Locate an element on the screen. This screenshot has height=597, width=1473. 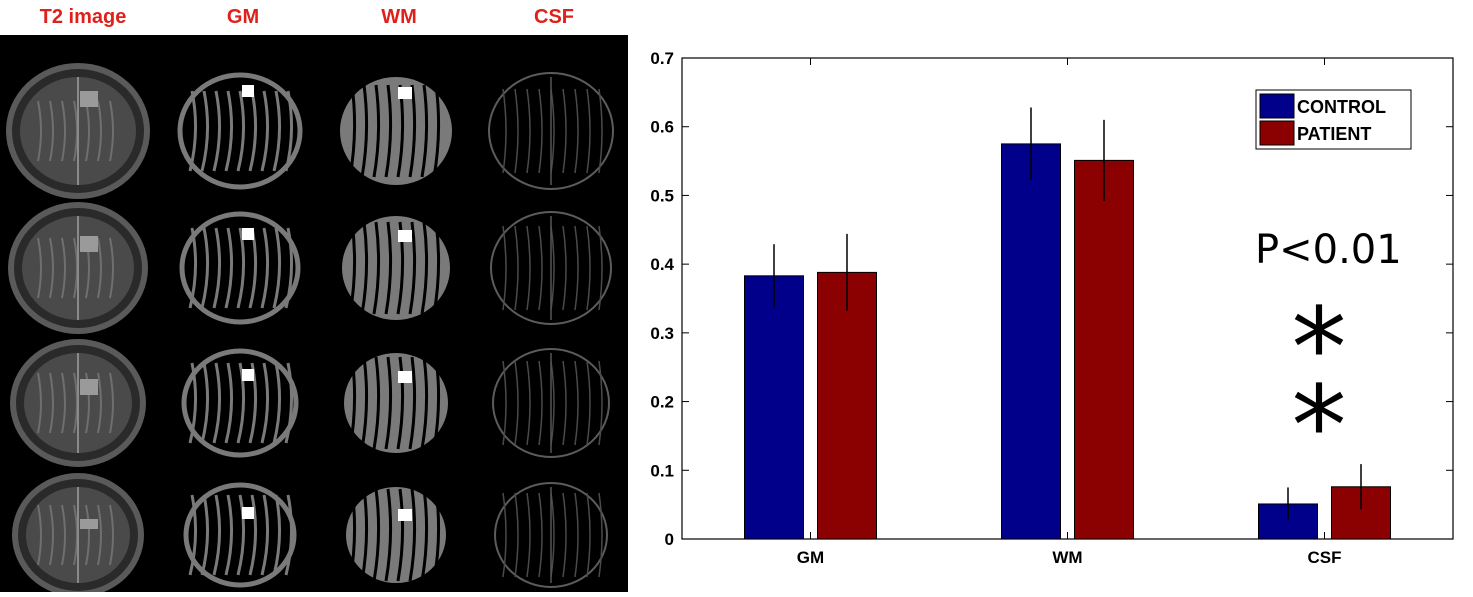
bar-patient-wm is located at coordinates (1104, 349).